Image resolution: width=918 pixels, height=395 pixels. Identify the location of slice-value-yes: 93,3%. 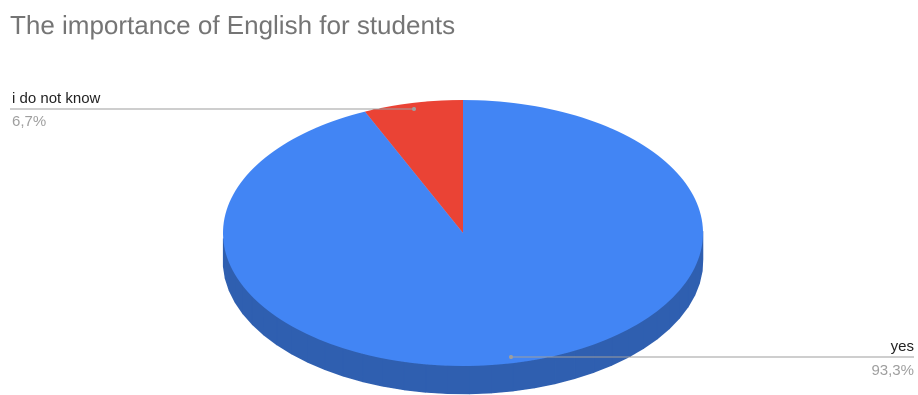
(892, 370).